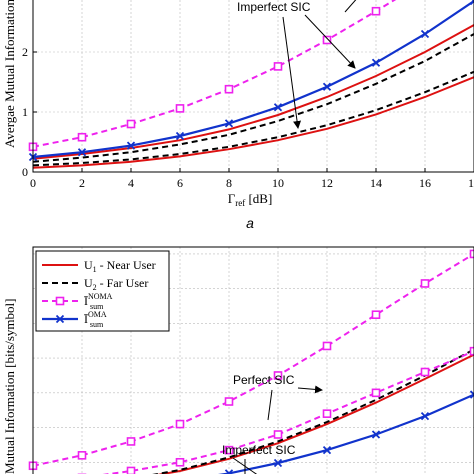 The height and width of the screenshot is (474, 474). What do you see at coordinates (116, 284) in the screenshot?
I see `legend-label-far: U2 - Far User` at bounding box center [116, 284].